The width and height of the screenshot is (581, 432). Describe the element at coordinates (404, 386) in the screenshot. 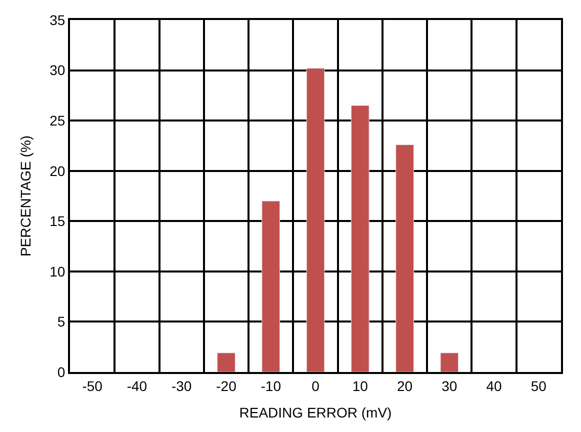

I see `x-tick-label: 20` at that location.